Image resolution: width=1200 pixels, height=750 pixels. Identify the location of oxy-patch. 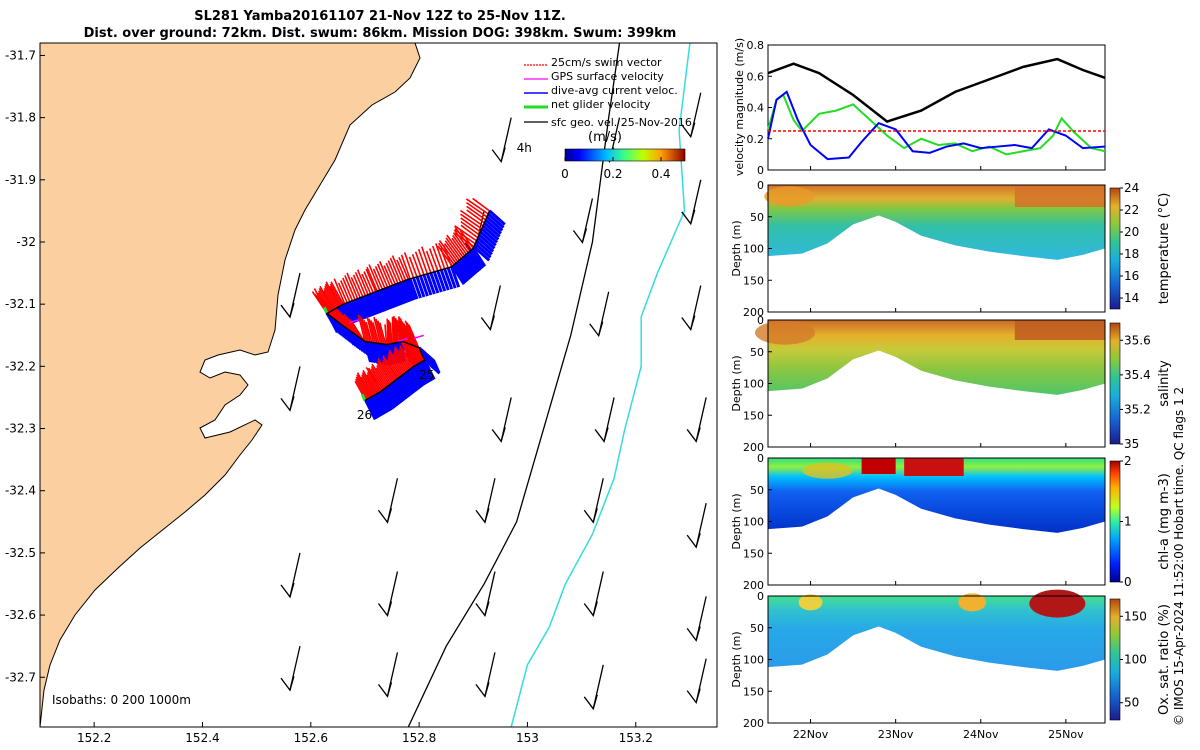
(810, 602).